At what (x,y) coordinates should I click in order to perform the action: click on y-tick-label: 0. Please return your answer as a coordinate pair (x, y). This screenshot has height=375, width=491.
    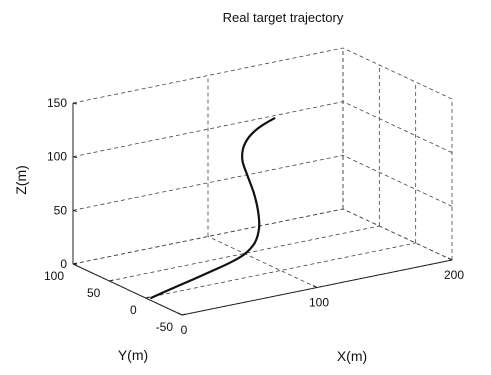
    Looking at the image, I should click on (133, 310).